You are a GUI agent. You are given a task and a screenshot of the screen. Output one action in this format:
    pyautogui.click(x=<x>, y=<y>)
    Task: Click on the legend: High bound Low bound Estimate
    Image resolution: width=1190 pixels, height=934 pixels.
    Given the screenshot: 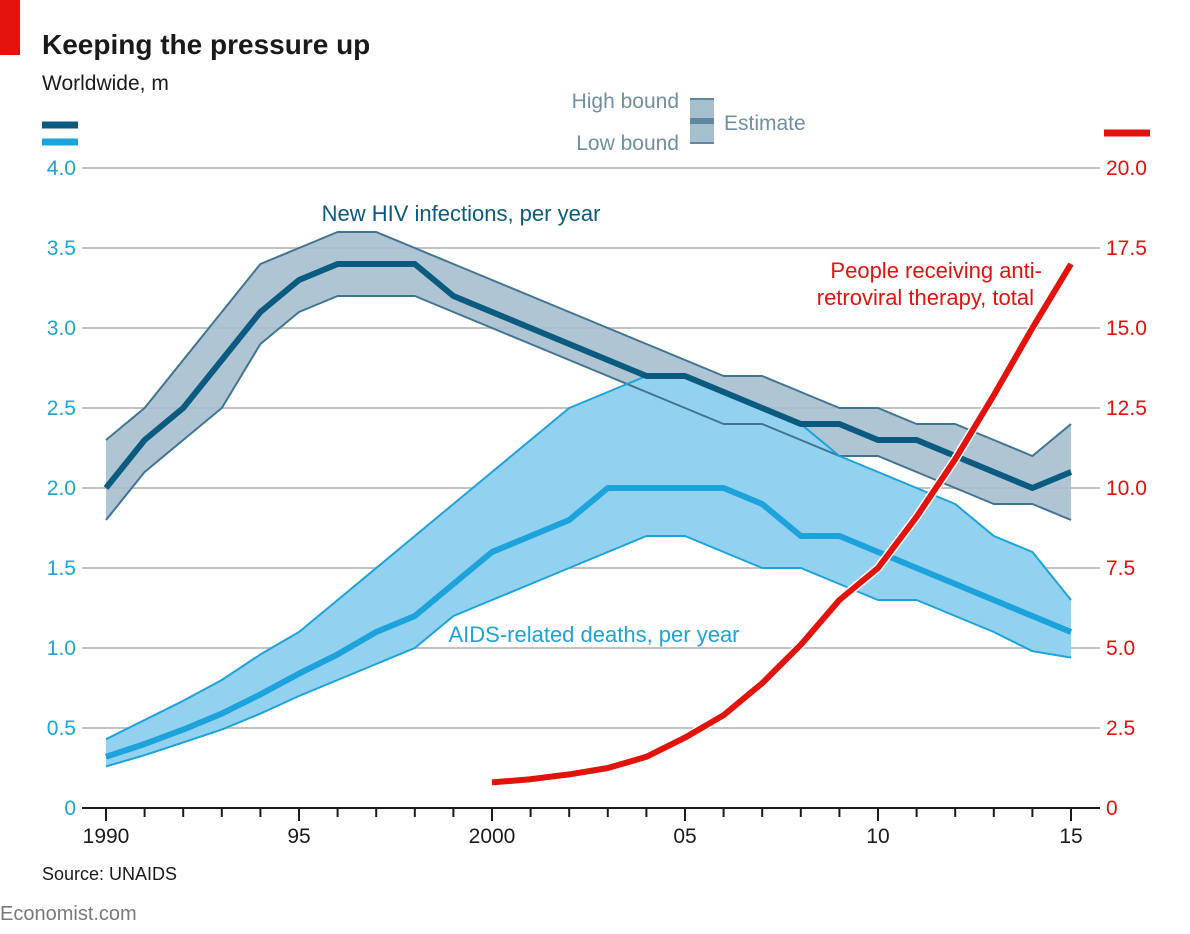 What is the action you would take?
    pyautogui.click(x=689, y=122)
    